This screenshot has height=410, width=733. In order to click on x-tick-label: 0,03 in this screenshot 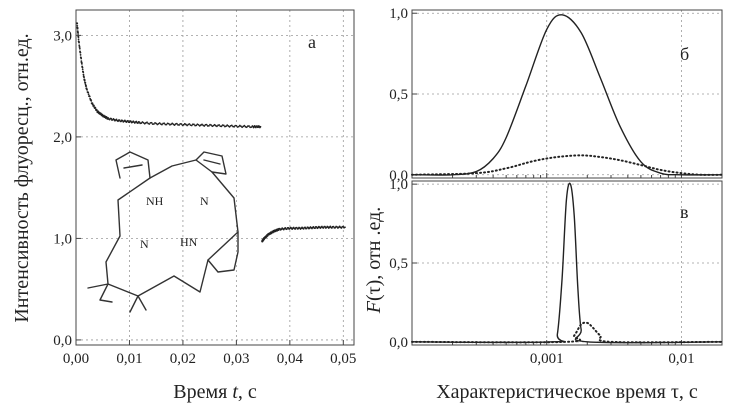, I will do `click(236, 359)`.